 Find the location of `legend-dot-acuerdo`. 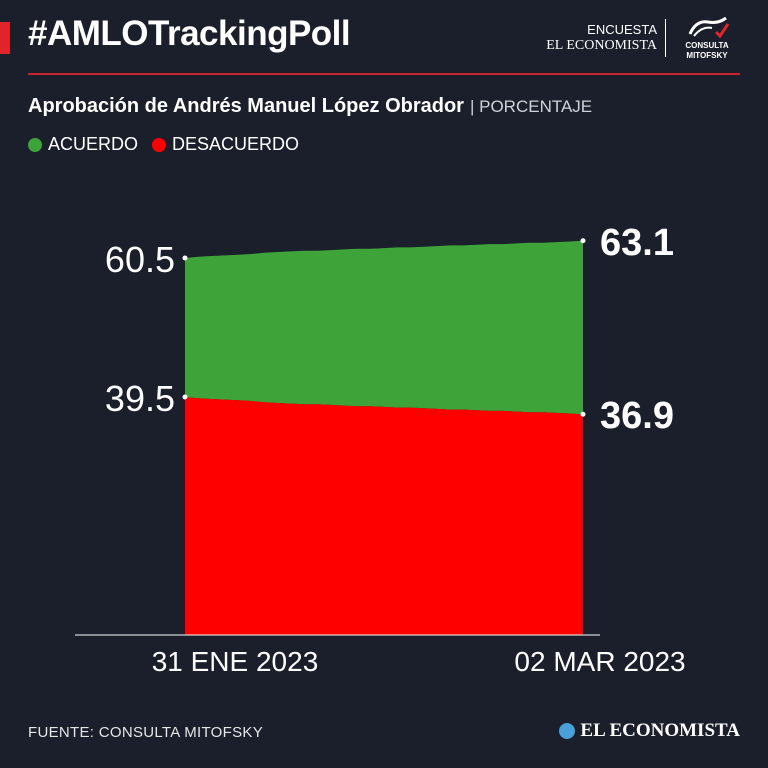

legend-dot-acuerdo is located at coordinates (35, 144).